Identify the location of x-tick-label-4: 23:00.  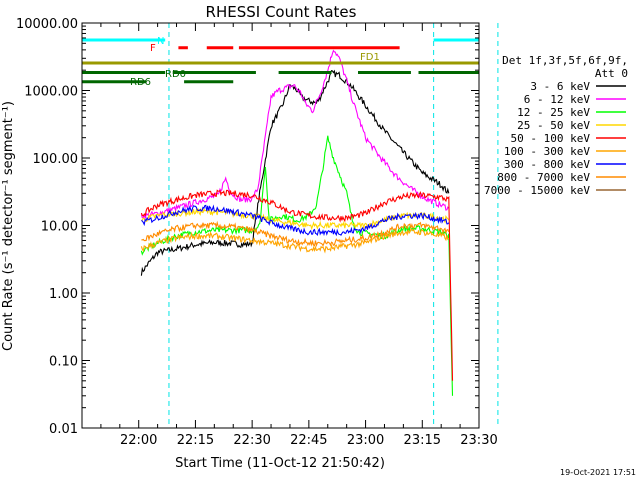
(365, 440).